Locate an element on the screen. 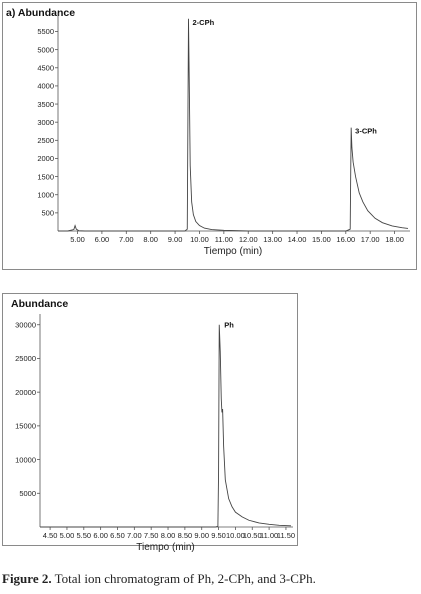  chart-a-y-tick-label: 3000 is located at coordinates (45, 122).